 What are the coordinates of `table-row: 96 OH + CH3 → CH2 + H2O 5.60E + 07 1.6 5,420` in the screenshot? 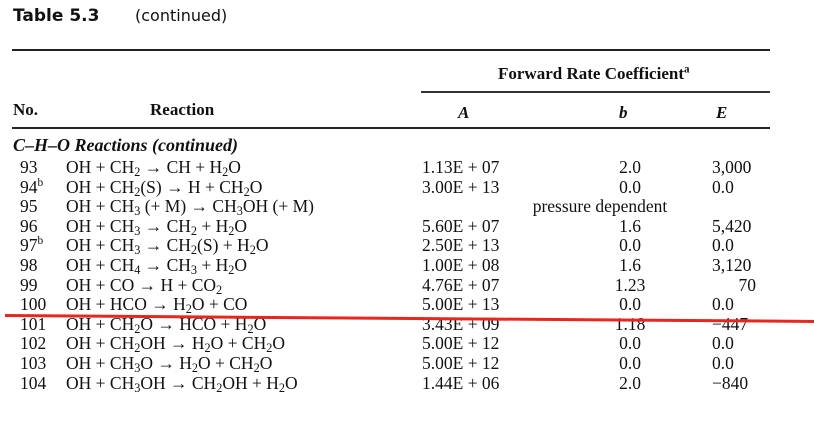 It's located at (407, 226).